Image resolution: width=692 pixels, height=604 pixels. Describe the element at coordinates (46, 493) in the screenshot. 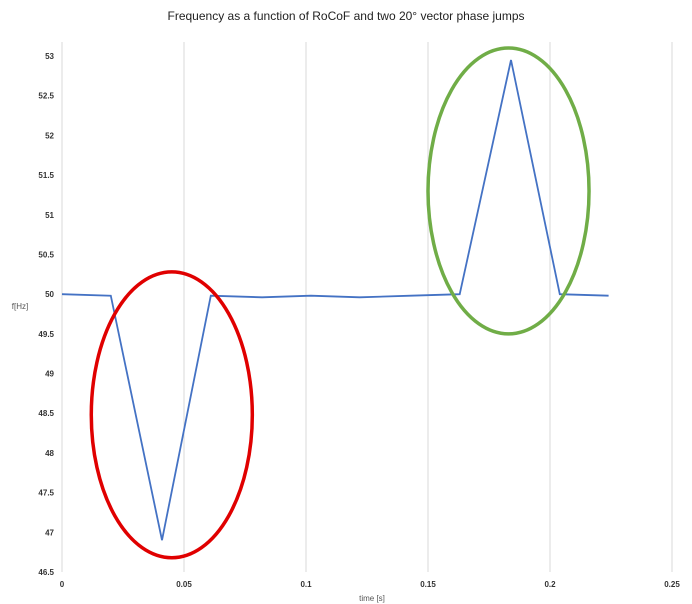

I see `y-tick-label: 47.5` at that location.